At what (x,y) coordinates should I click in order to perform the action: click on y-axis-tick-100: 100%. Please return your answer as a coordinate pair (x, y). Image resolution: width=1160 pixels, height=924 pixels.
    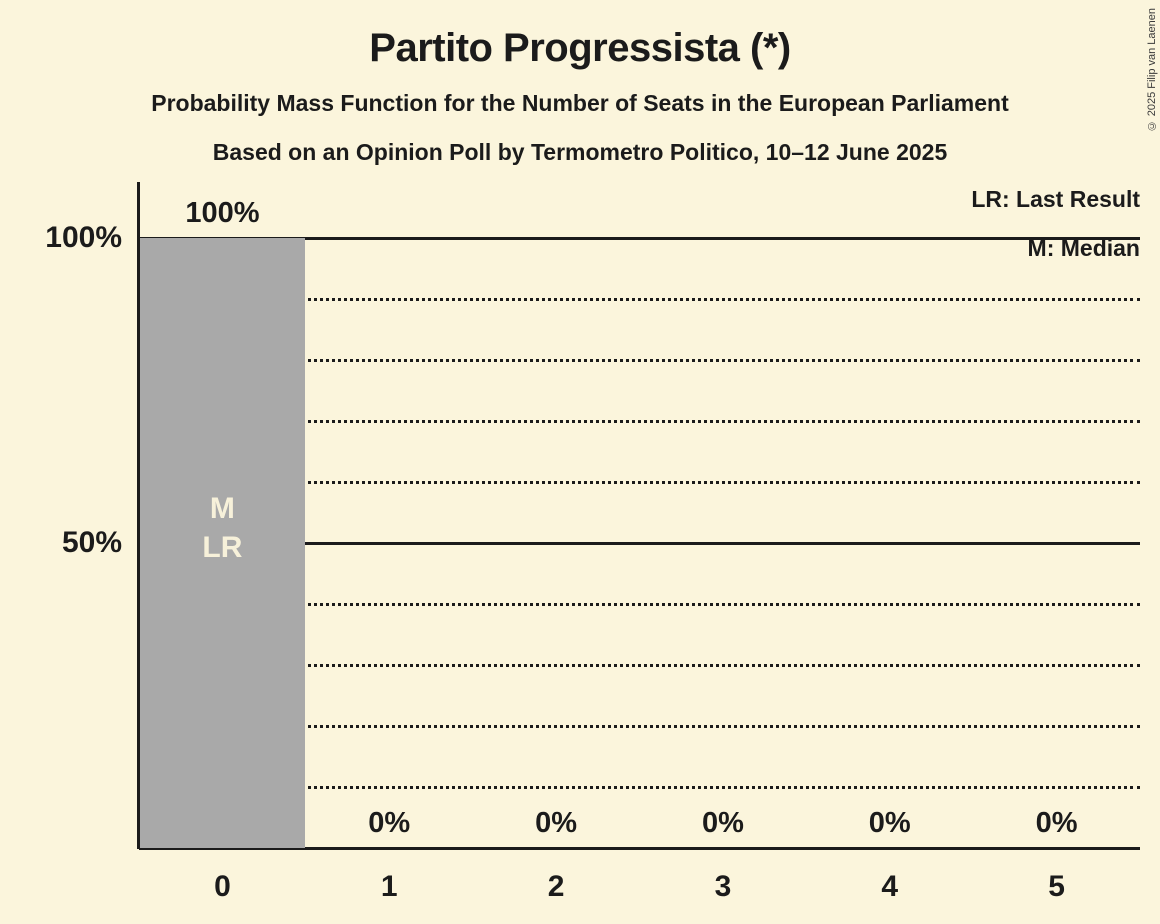
    Looking at the image, I should click on (83, 237).